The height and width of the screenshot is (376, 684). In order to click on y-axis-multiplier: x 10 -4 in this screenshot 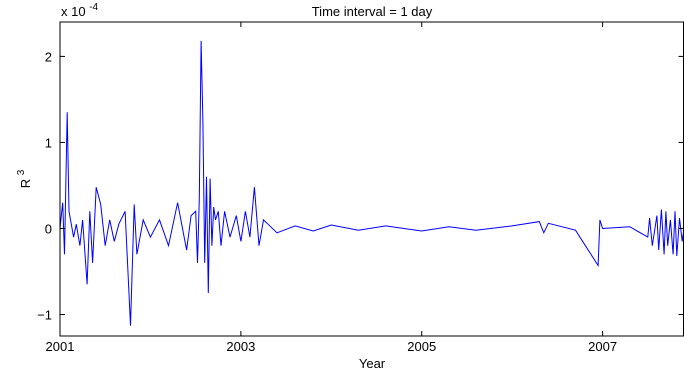, I will do `click(80, 10)`.